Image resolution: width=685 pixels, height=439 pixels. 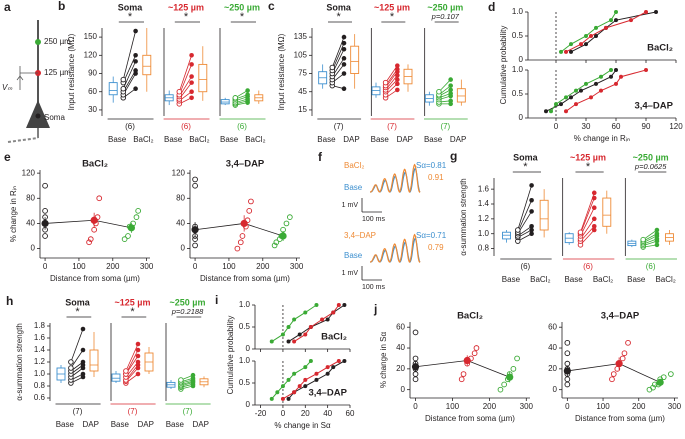 What do you see at coordinates (29, 172) in the screenshot?
I see `y-tick-label: 120` at bounding box center [29, 172].